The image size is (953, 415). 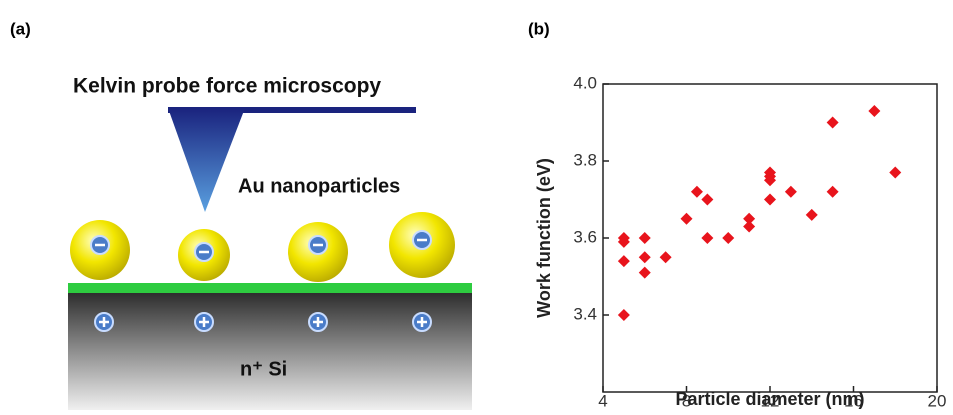 What do you see at coordinates (263, 369) in the screenshot?
I see `substrate-label: n⁺ Si` at bounding box center [263, 369].